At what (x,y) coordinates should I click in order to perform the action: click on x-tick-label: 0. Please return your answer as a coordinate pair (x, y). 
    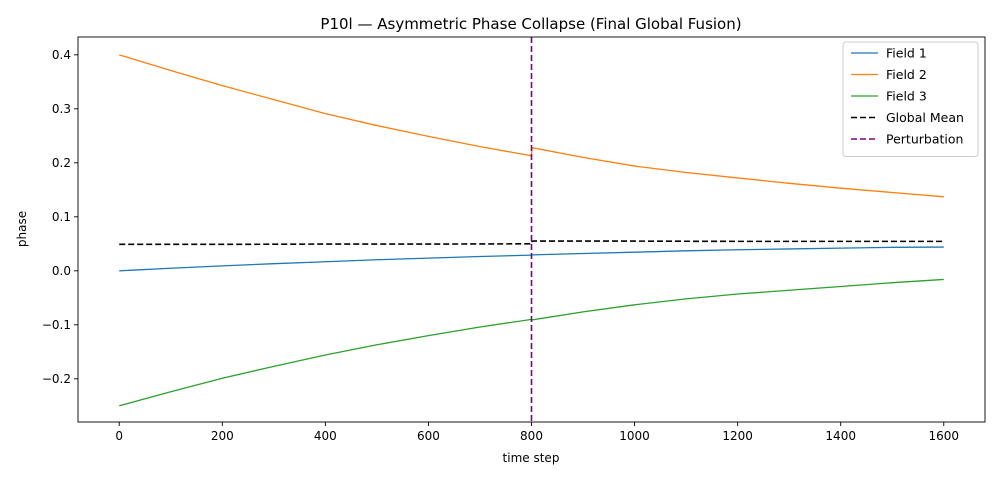
    Looking at the image, I should click on (119, 436).